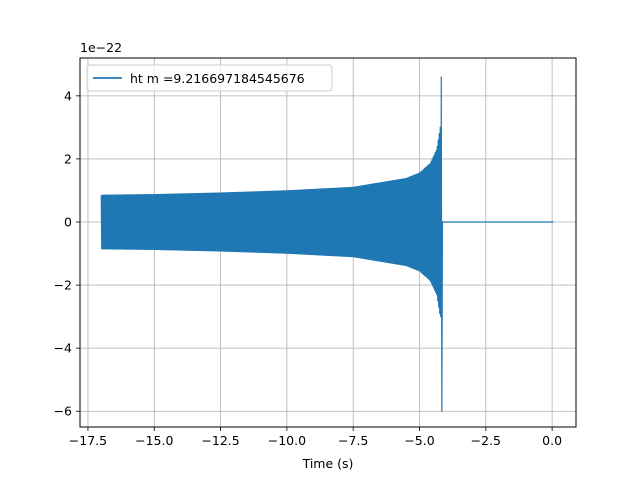  Describe the element at coordinates (419, 440) in the screenshot. I see `x-tick-label: −5.0` at that location.